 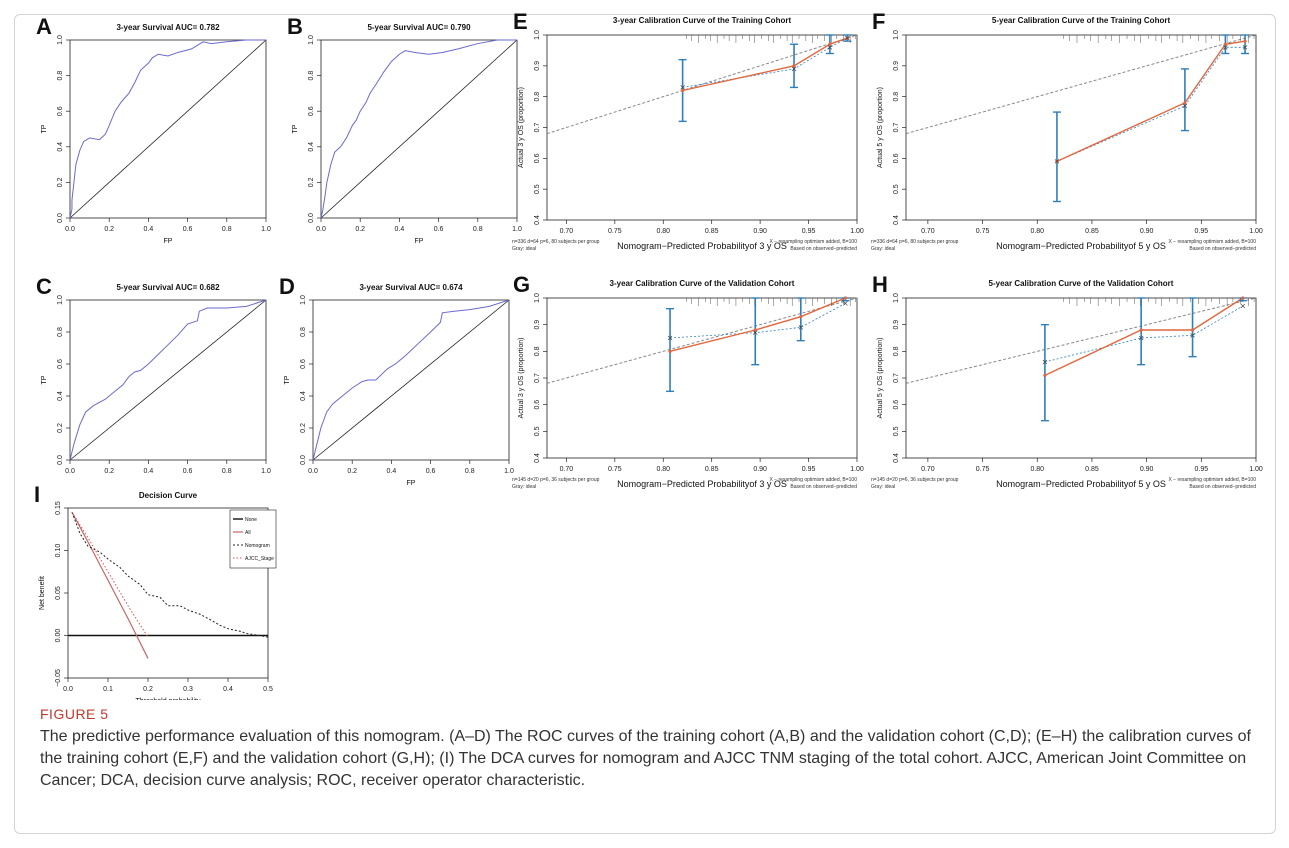 What do you see at coordinates (556, 480) in the screenshot?
I see `footnote-left: n=145 d=20 p=6, 36 subjects per group` at bounding box center [556, 480].